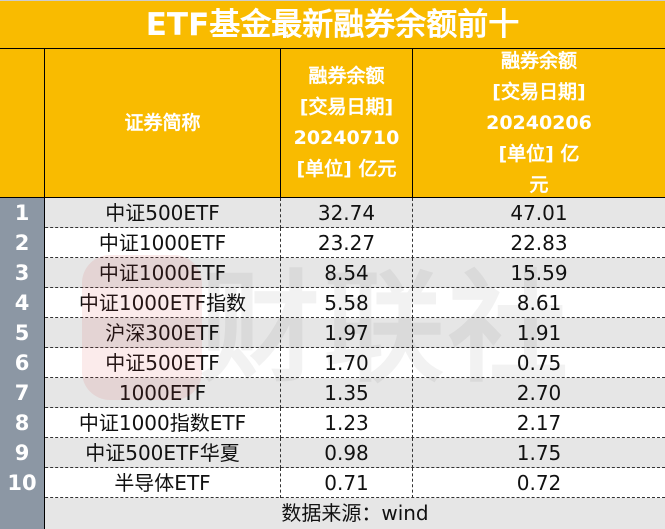 The height and width of the screenshot is (529, 665). Describe the element at coordinates (538, 423) in the screenshot. I see `balance-20240206: 2.17` at that location.